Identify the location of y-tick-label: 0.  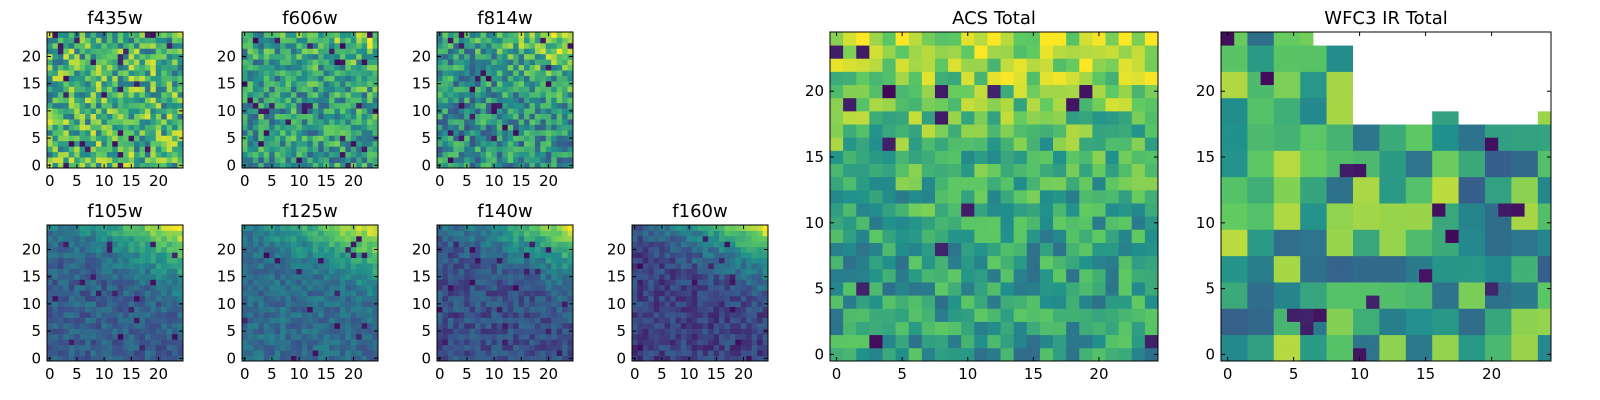
(36, 358).